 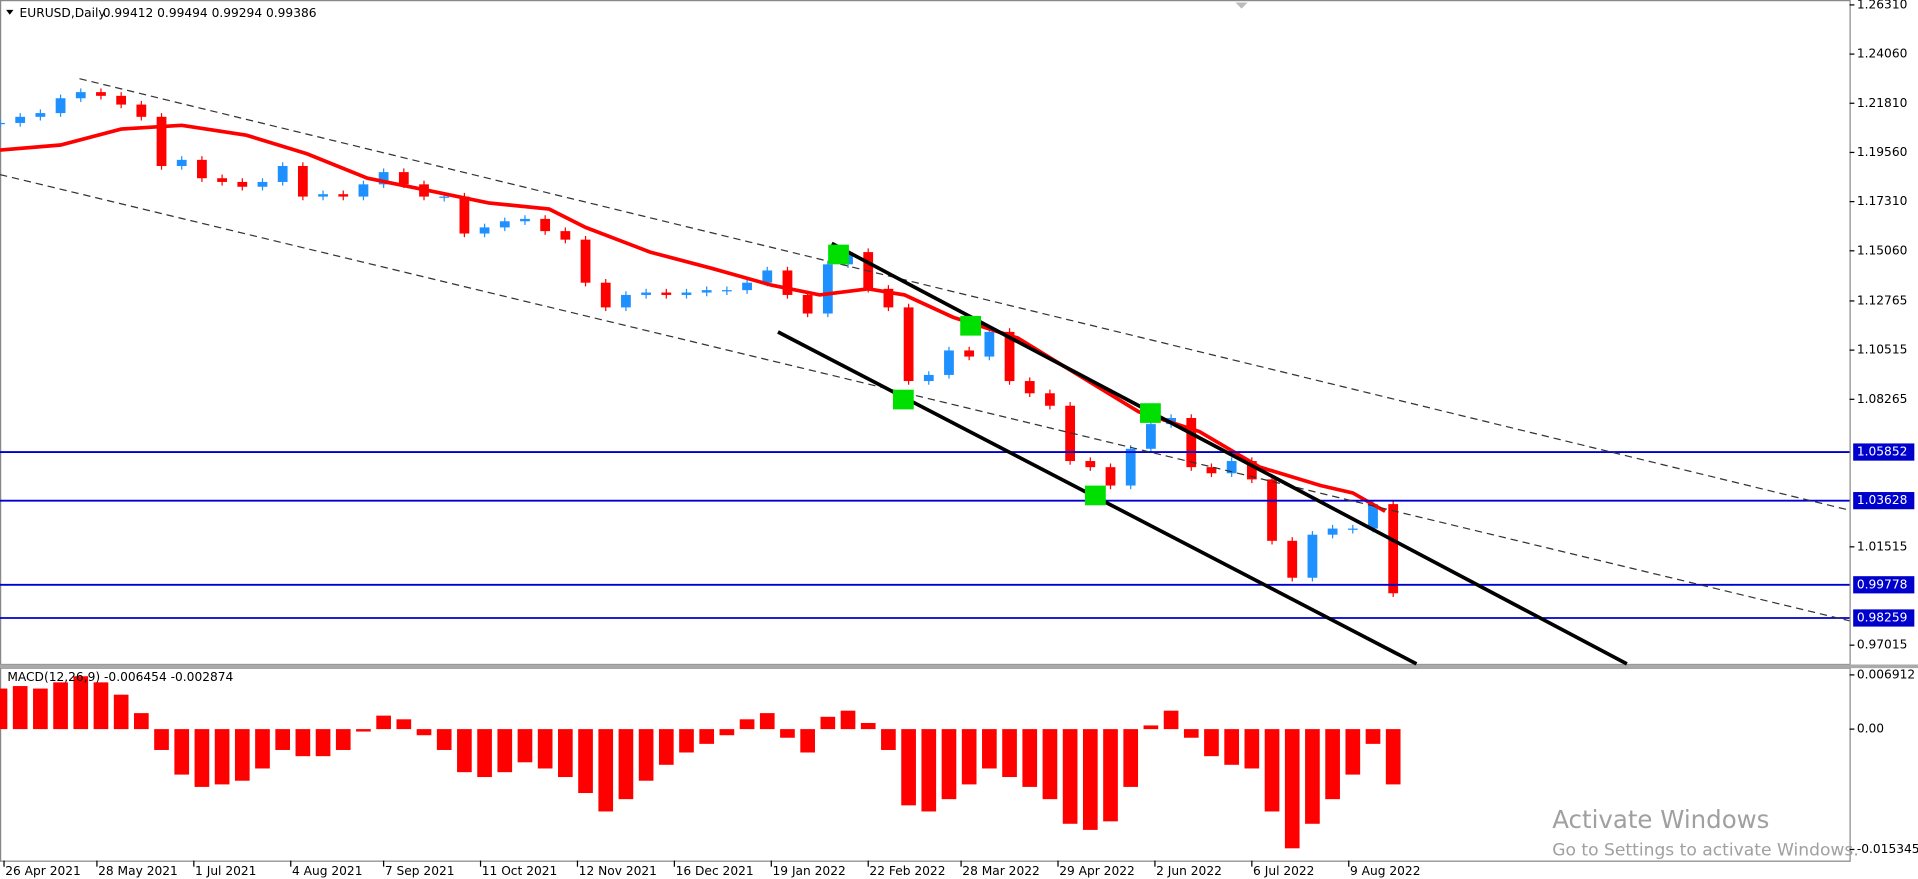 I want to click on y-tick-label: 1.01515, so click(x=1882, y=546).